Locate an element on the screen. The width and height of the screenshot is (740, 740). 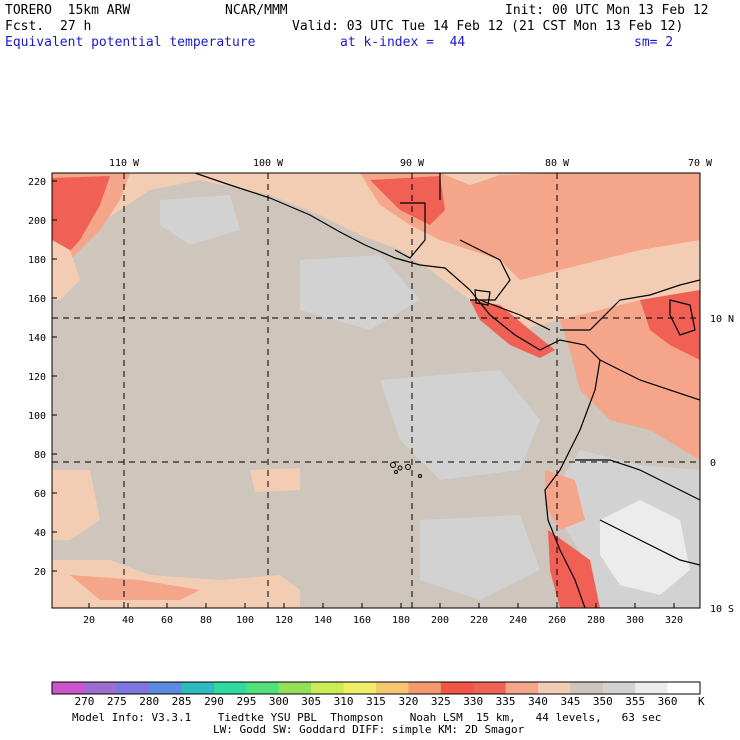
colorbar-tick-label: 280 is located at coordinates (149, 701).